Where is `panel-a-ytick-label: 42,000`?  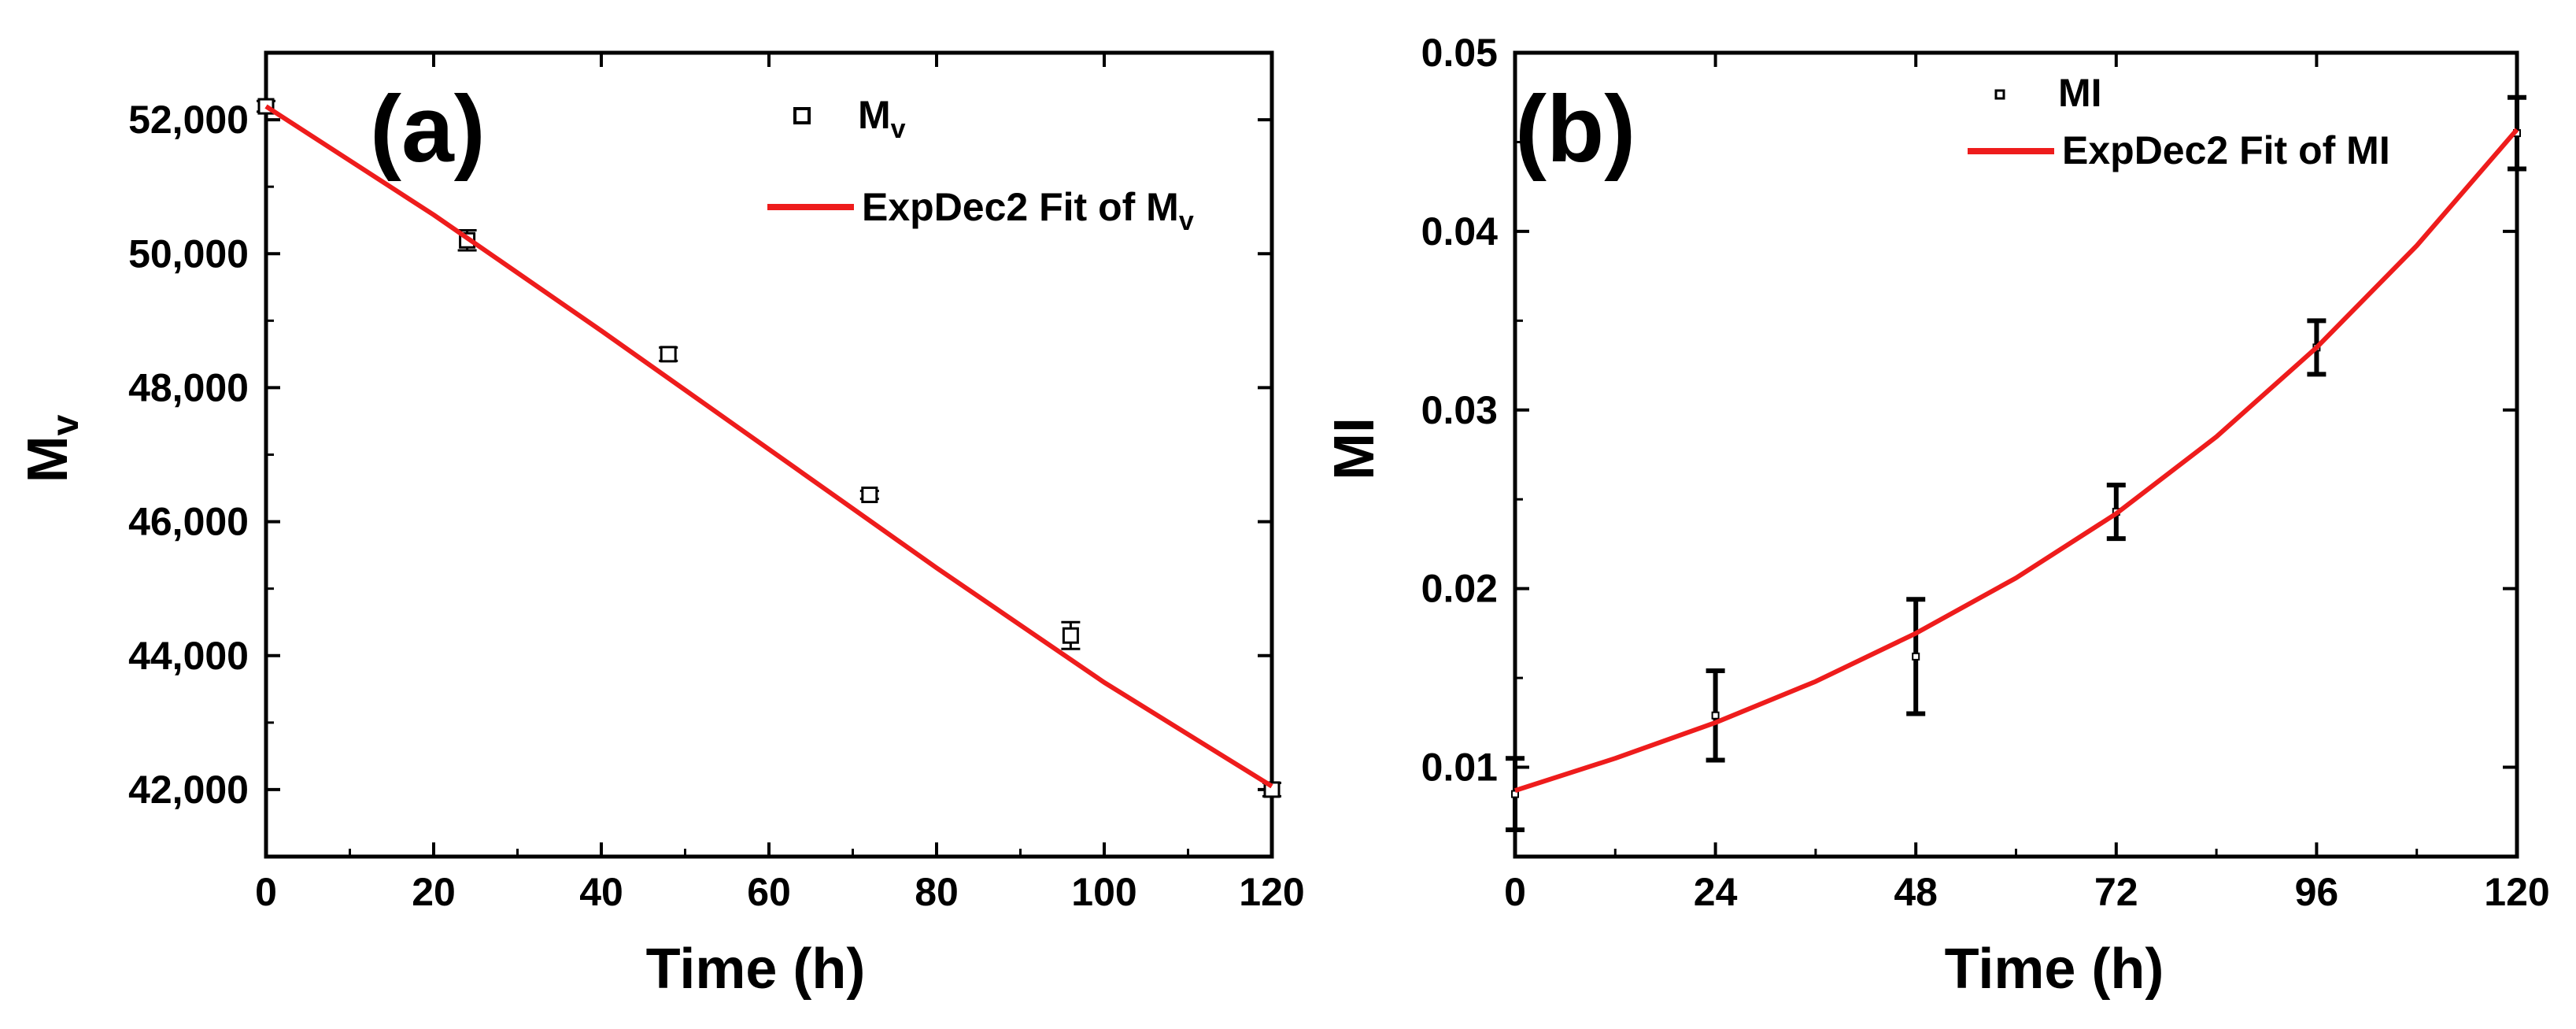 panel-a-ytick-label: 42,000 is located at coordinates (188, 790).